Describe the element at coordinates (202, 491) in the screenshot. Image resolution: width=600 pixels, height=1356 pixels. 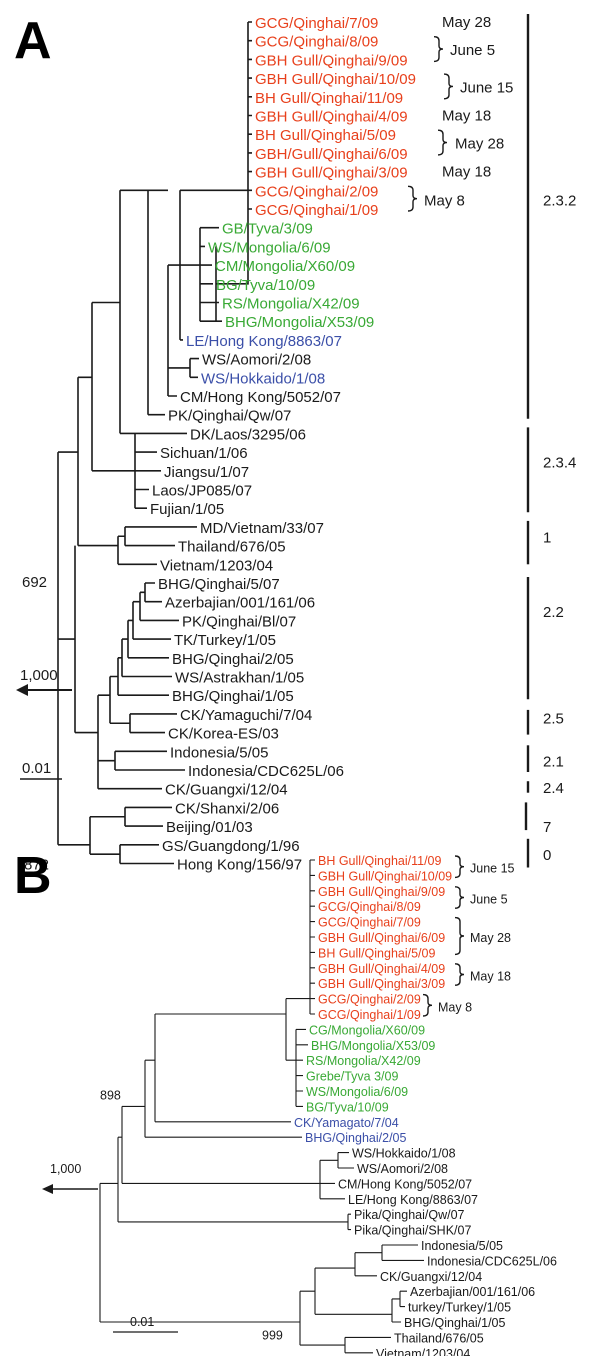
I see `taxon-label: Laos/JP085/07` at that location.